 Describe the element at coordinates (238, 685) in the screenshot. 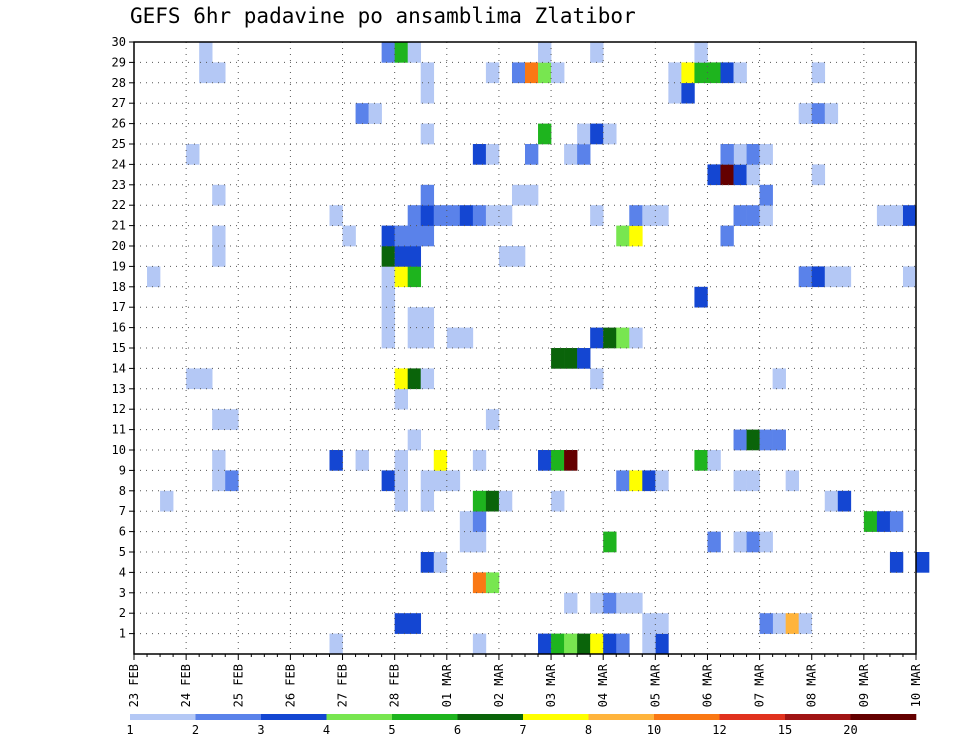

I see `x-tick-label: 25 FEB` at that location.